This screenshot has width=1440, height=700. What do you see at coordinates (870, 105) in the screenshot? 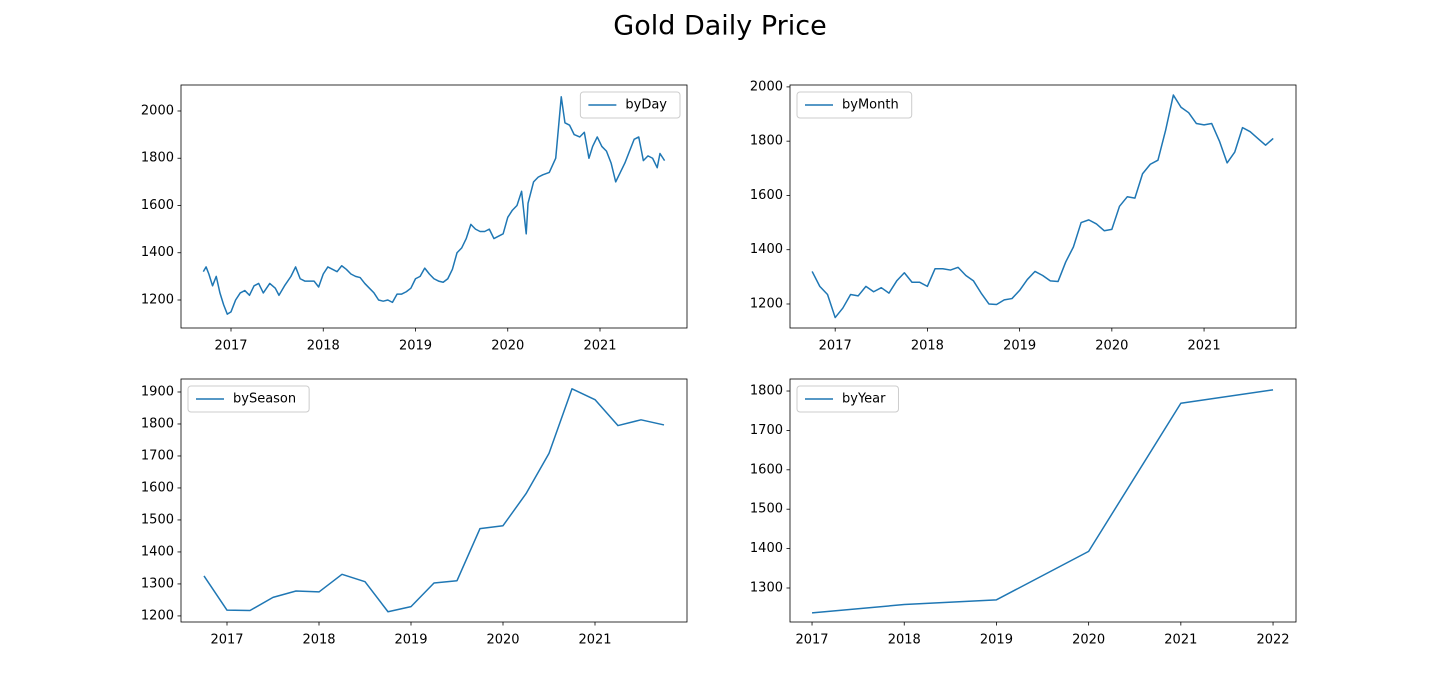
I see `legend-label: byMonth` at bounding box center [870, 105].